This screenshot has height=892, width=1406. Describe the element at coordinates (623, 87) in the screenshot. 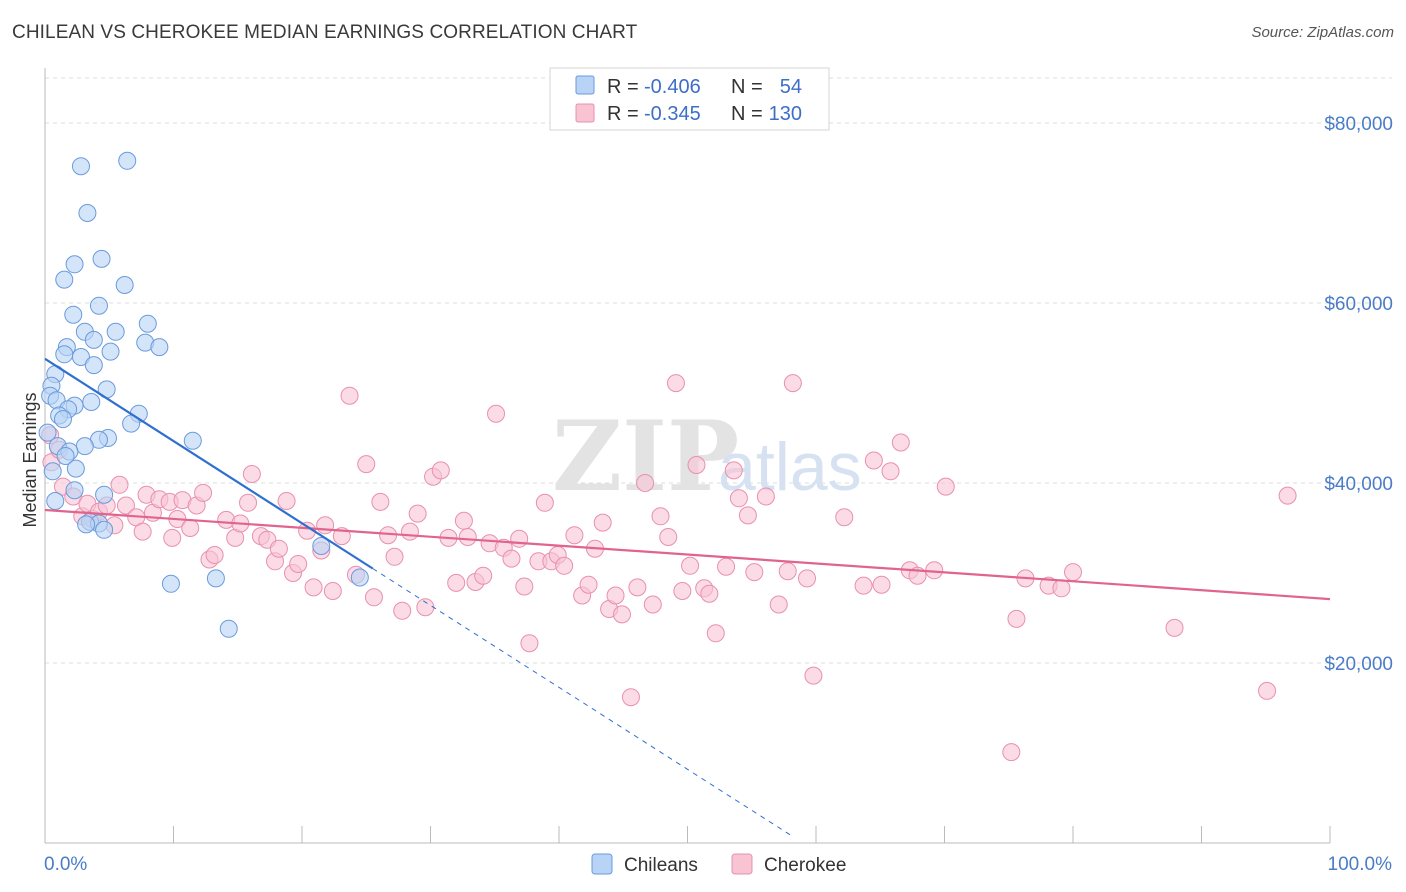

I see `legend-r-label-chileans: R =` at that location.